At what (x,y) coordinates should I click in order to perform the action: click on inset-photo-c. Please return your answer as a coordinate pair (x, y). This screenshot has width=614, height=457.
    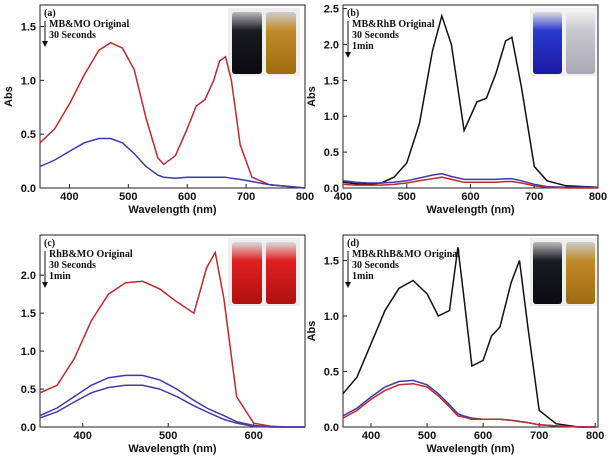
    Looking at the image, I should click on (264, 272).